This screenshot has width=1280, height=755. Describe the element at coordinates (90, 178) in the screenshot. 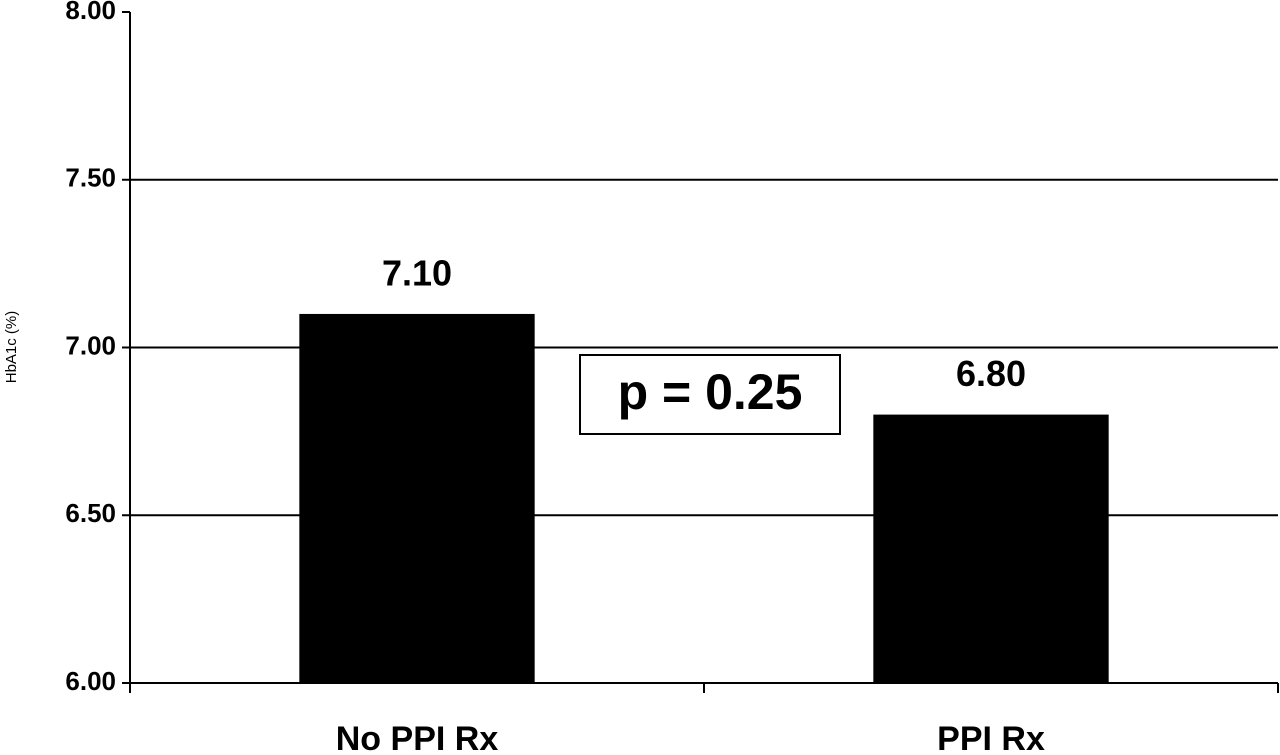

I see `y-tick-label: 7.50` at that location.